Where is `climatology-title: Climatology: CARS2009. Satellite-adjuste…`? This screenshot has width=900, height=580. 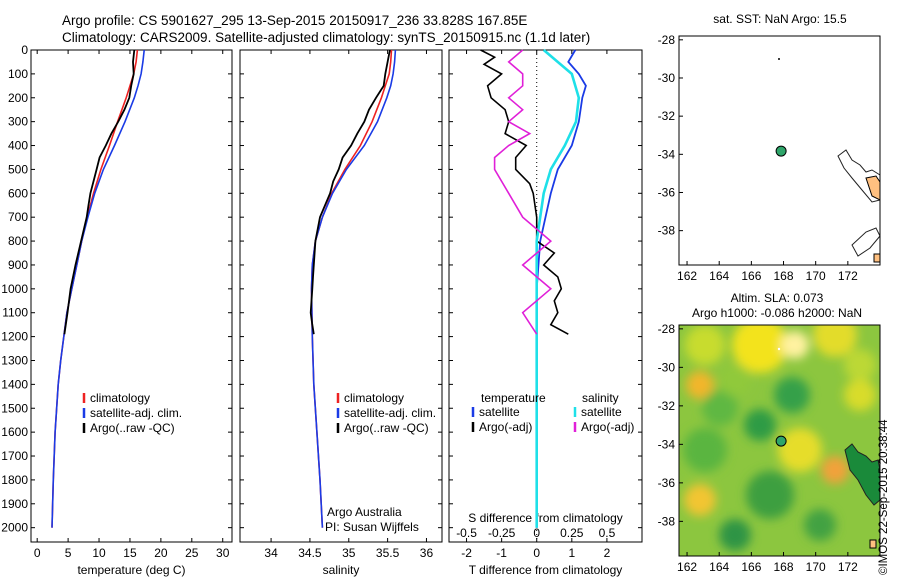
climatology-title: Climatology: CARS2009. Satellite-adjuste… is located at coordinates (326, 37).